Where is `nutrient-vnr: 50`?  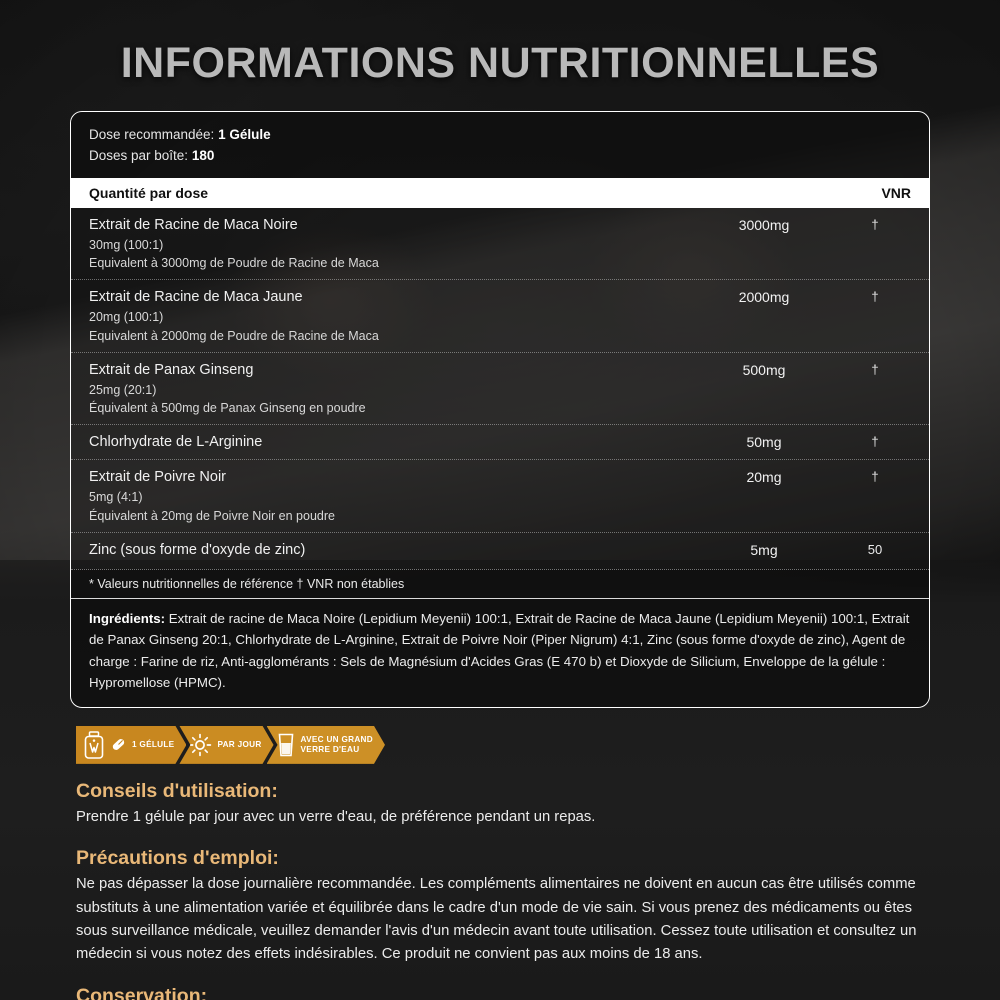
nutrient-vnr: 50 is located at coordinates (875, 549).